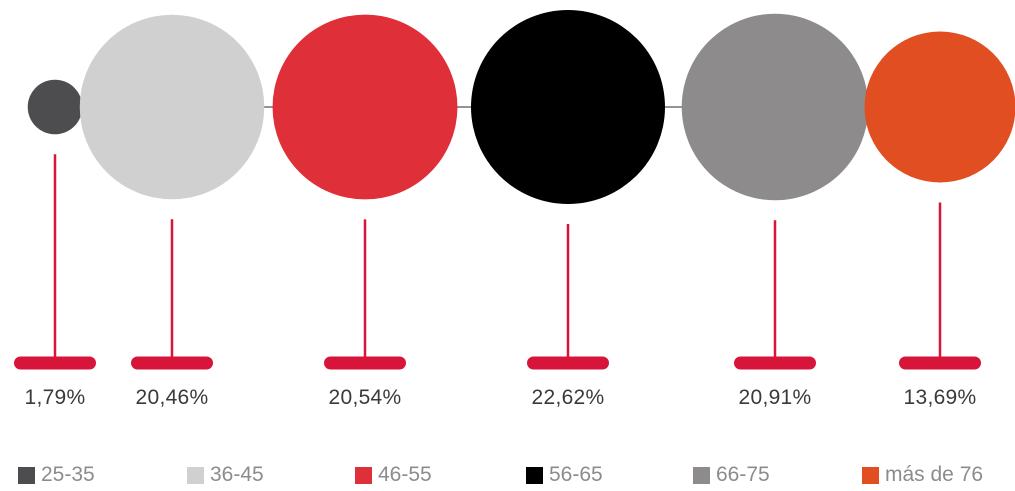 This screenshot has height=491, width=1015. What do you see at coordinates (68, 474) in the screenshot?
I see `legend-label: 25-35` at bounding box center [68, 474].